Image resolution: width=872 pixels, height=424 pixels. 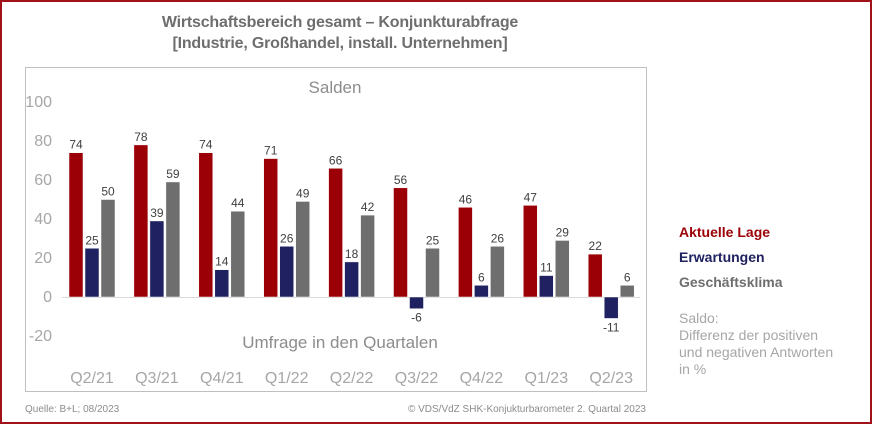 I want to click on x-tick-label: Q3/21, so click(x=157, y=378).